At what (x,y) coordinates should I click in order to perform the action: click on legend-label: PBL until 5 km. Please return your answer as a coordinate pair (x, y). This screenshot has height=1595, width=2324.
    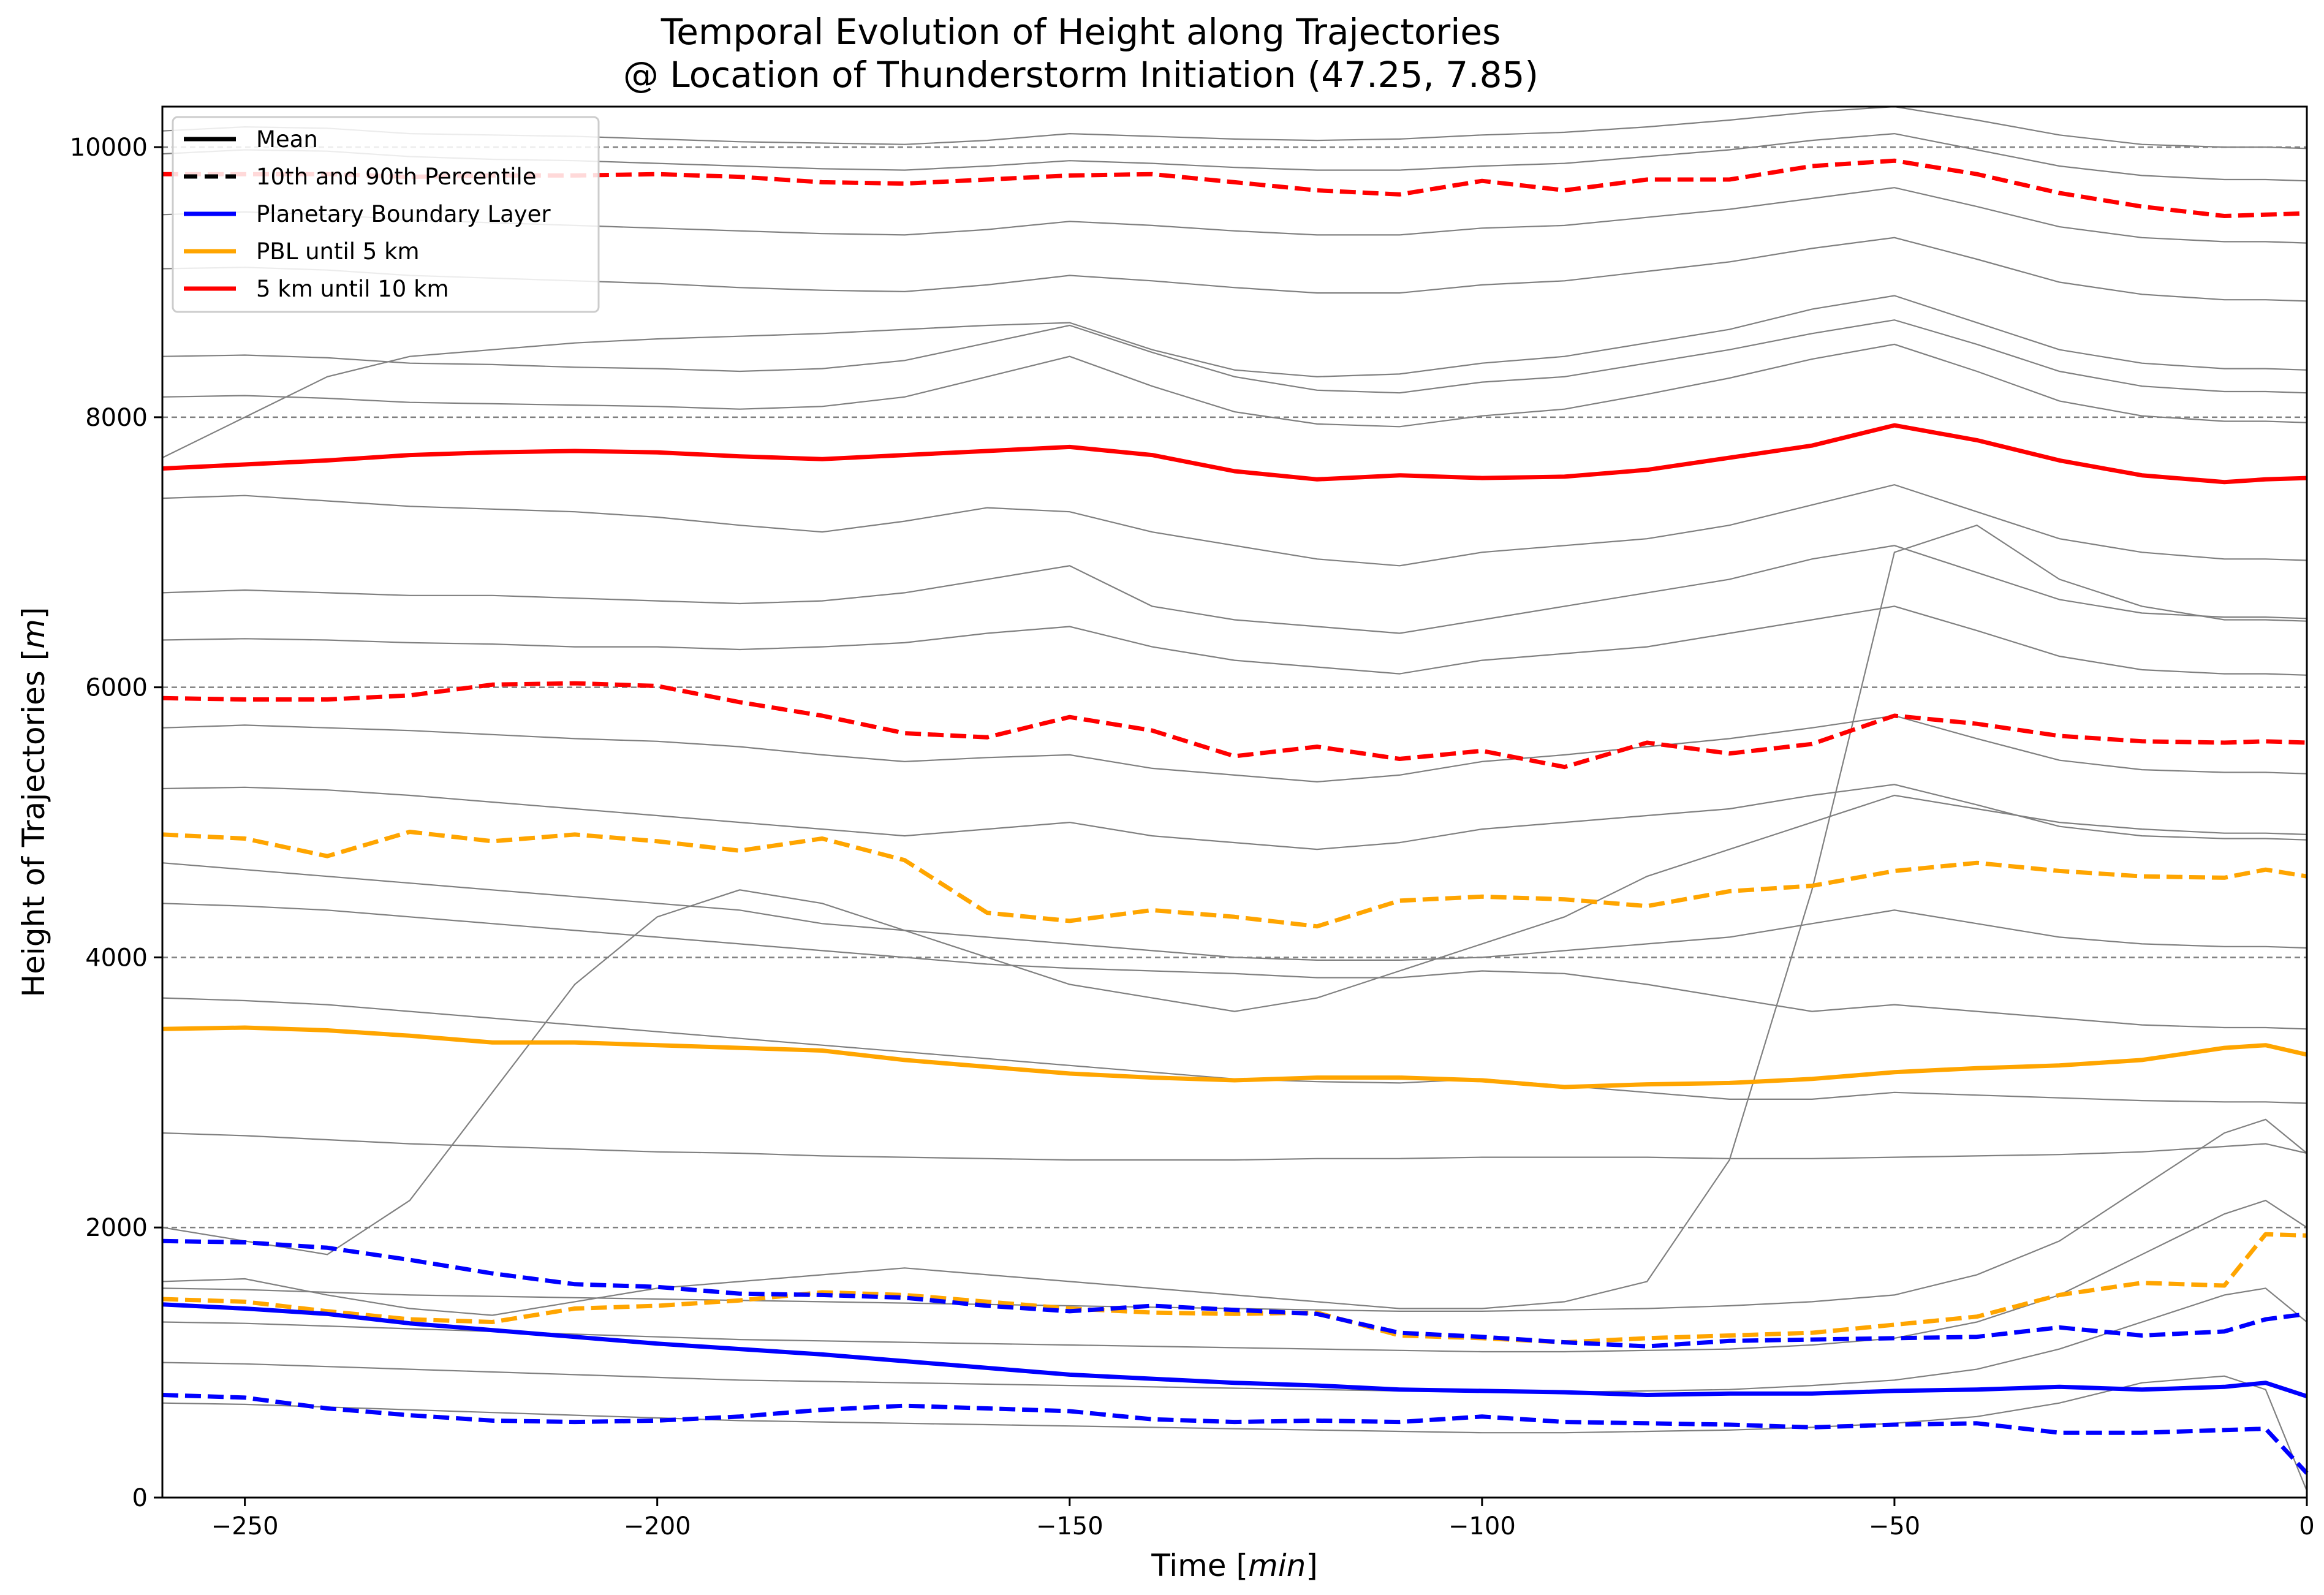
    Looking at the image, I should click on (338, 251).